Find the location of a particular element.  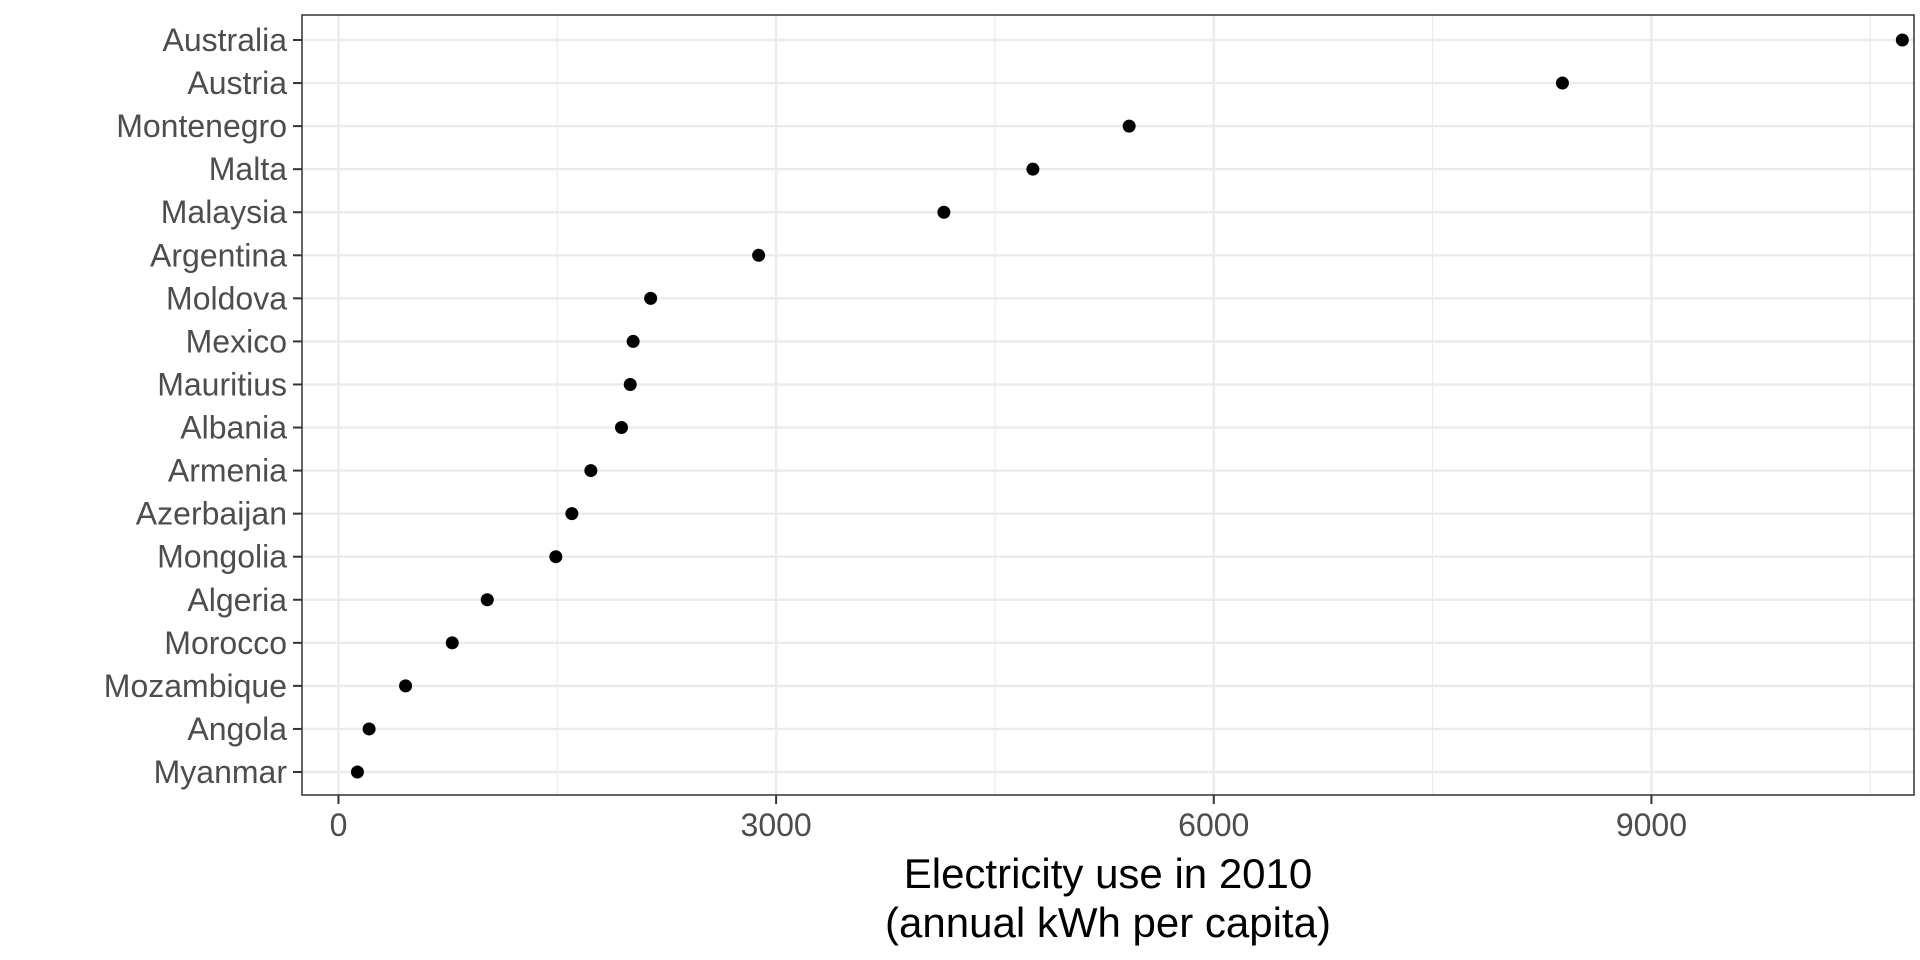

y-tick-label: Argentina is located at coordinates (218, 255).